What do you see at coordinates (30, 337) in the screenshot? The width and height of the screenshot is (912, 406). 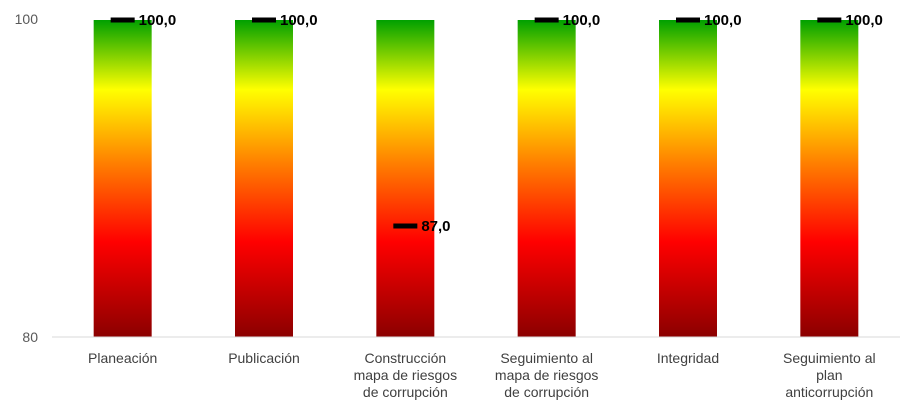 I see `y-tick-label-min: 80` at bounding box center [30, 337].